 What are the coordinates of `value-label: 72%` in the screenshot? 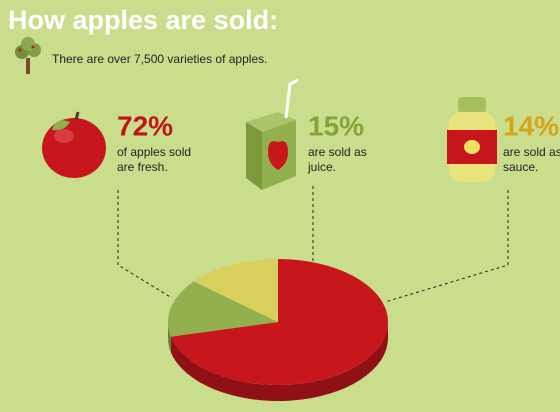 It's located at (145, 125).